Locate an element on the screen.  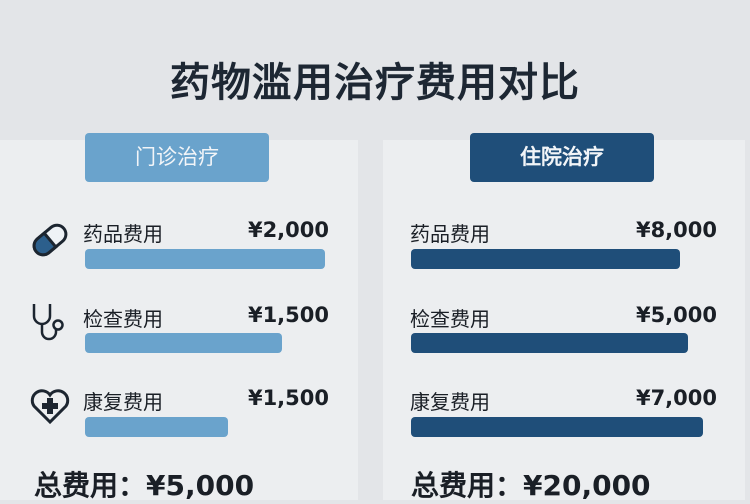
outpatient-total: 总费用：¥5,000 is located at coordinates (144, 485).